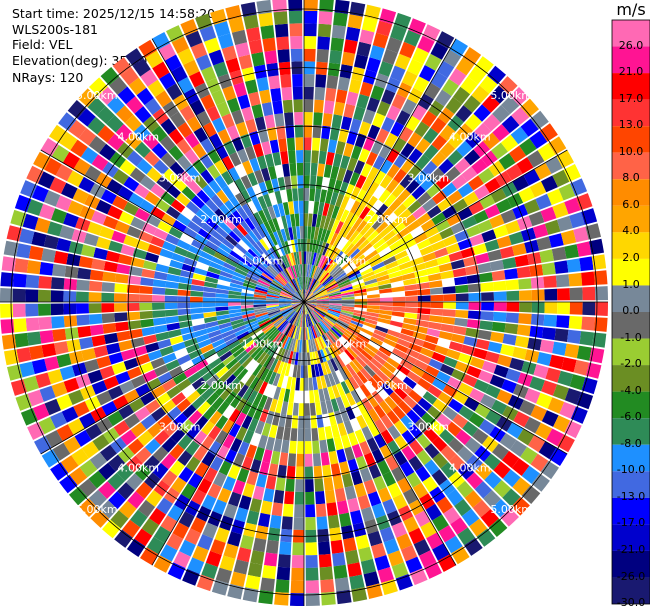  What do you see at coordinates (80, 60) in the screenshot?
I see `elevation-label: Elevation(deg): 35.00` at bounding box center [80, 60].